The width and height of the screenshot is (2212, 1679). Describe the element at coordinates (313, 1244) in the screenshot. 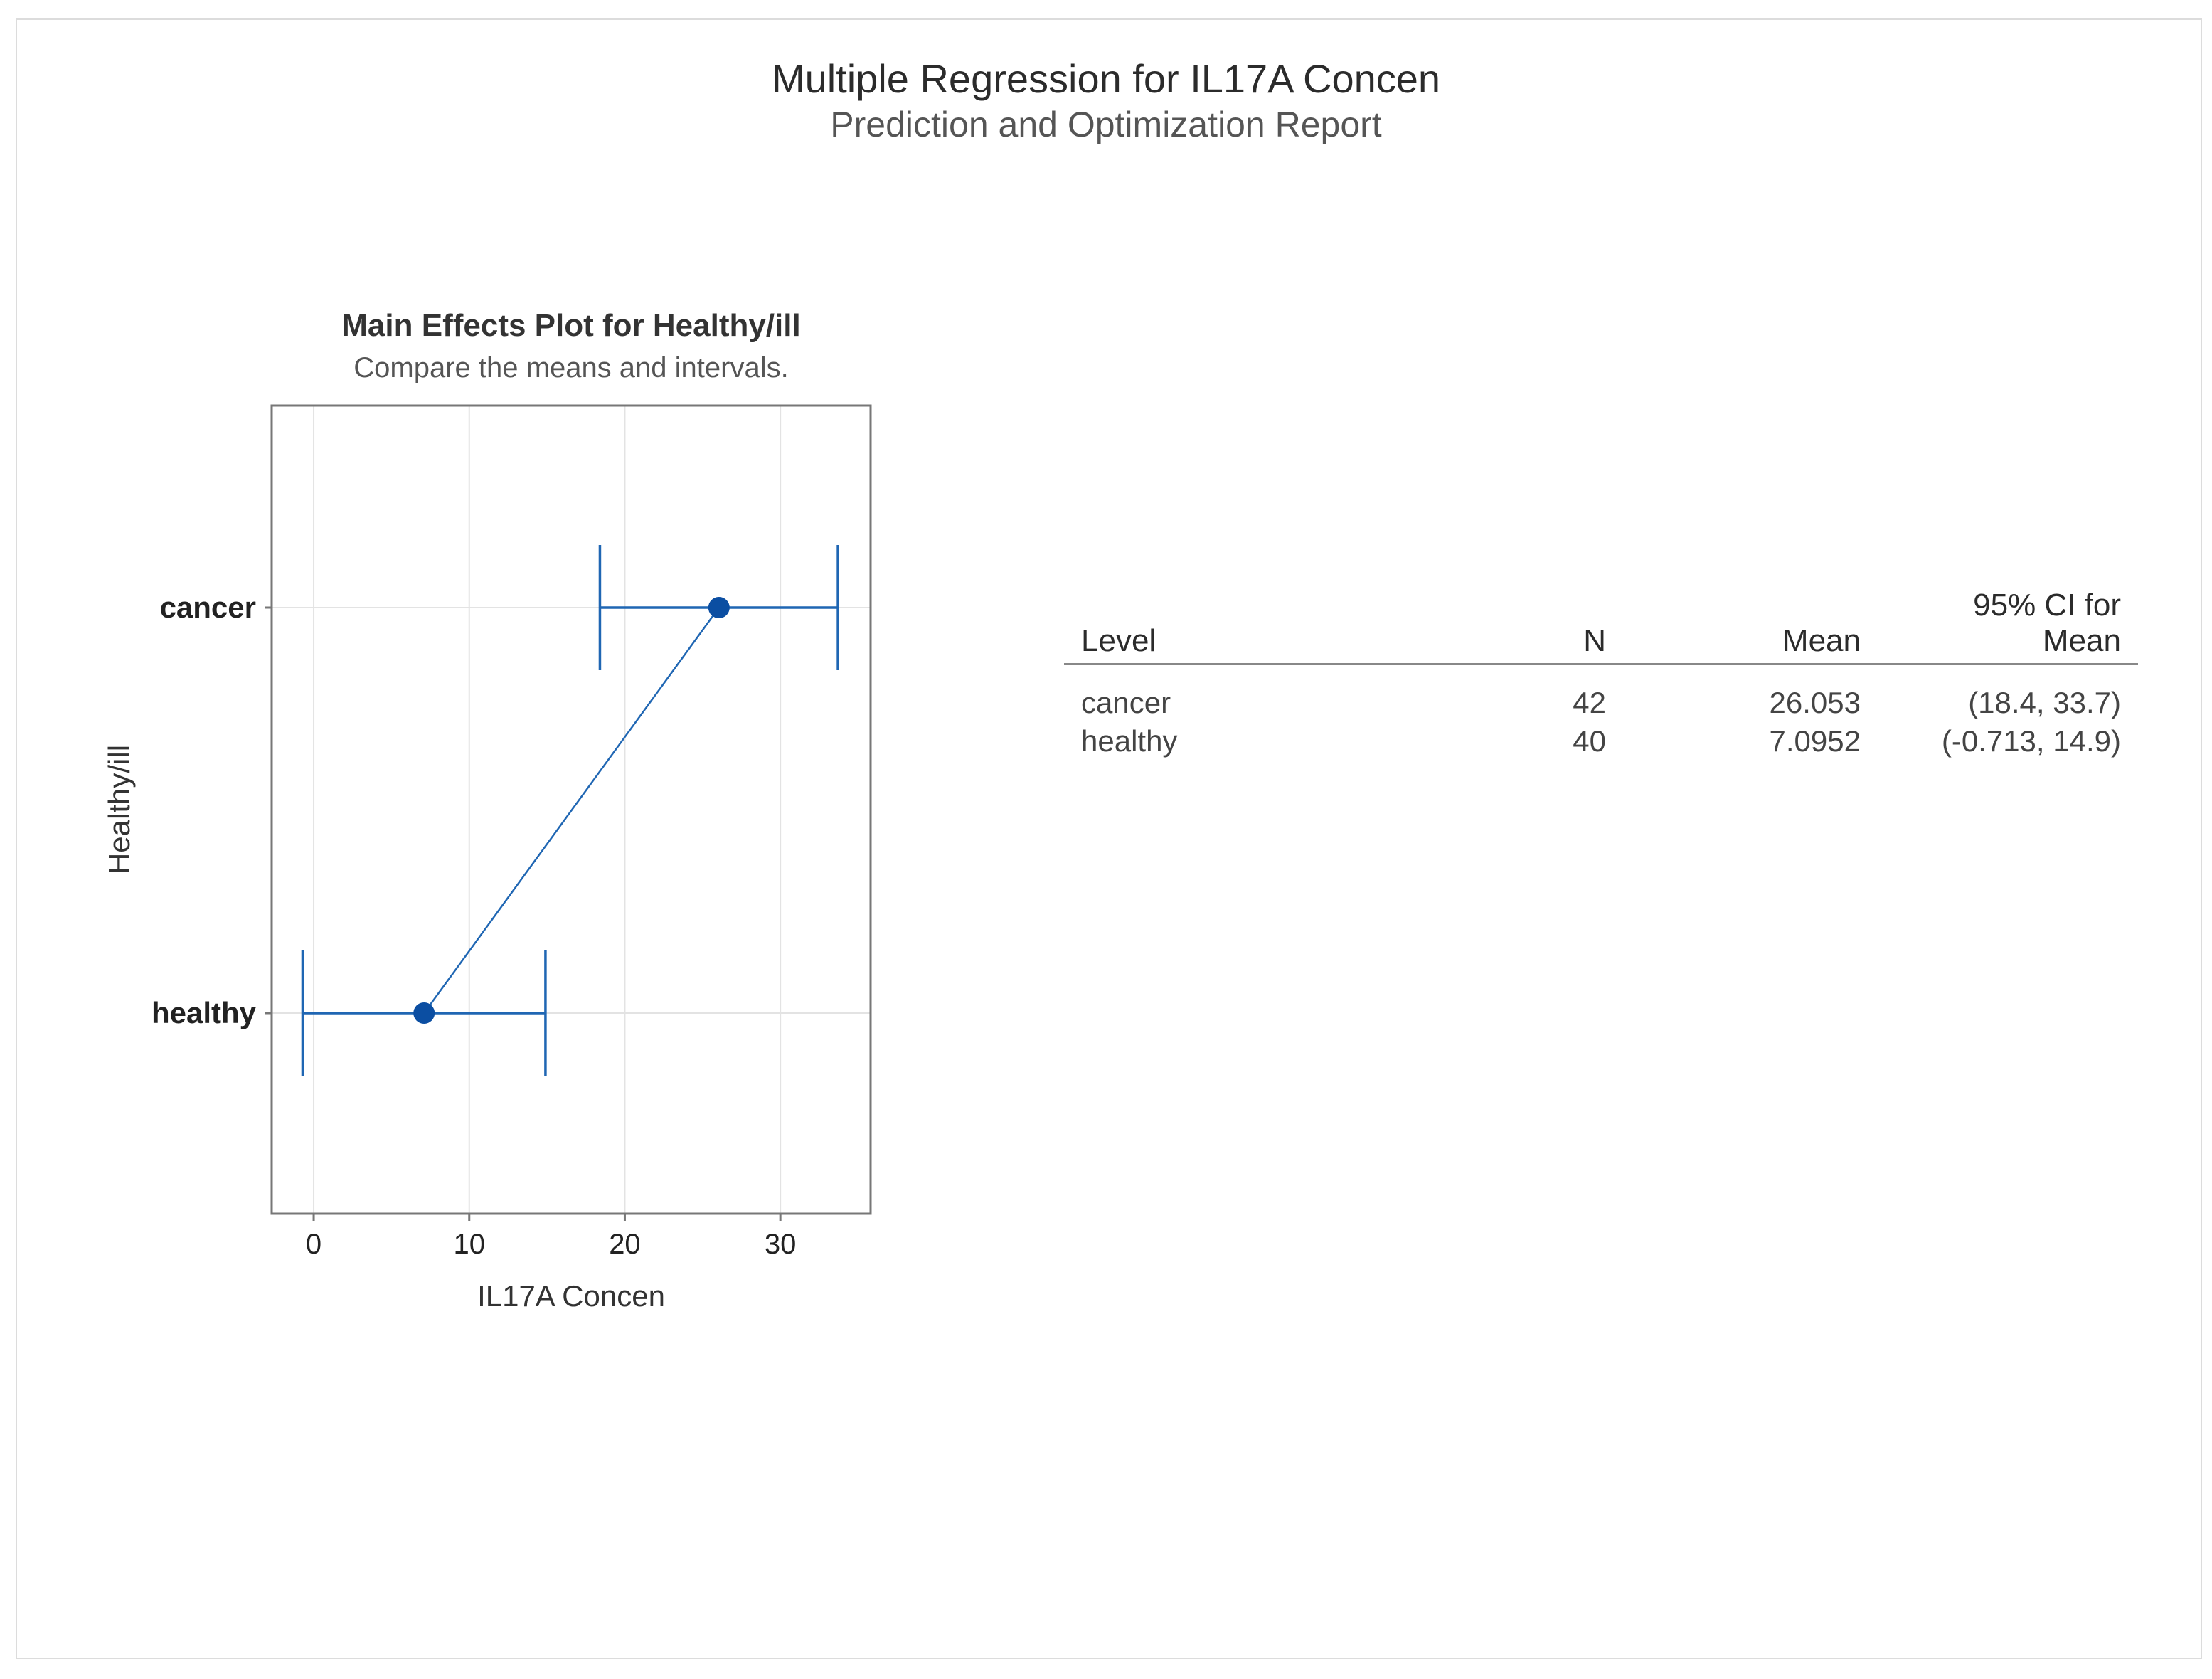

I see `x-tick-label: 0` at that location.